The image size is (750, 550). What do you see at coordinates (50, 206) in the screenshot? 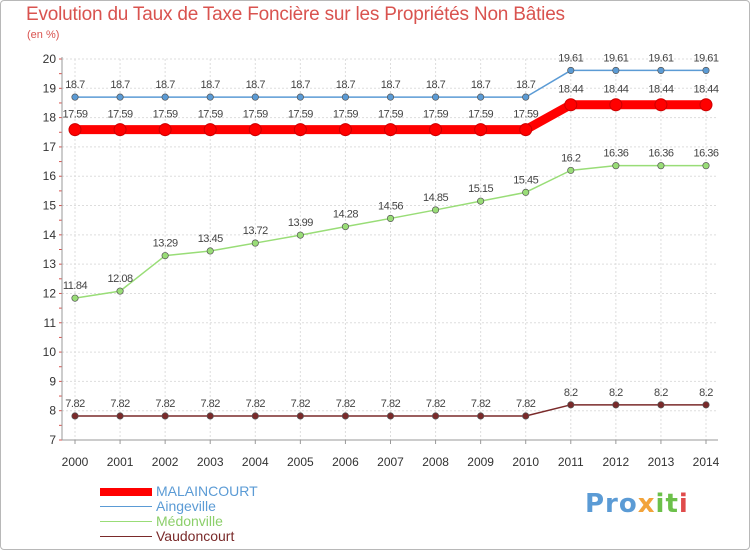
I see `y-tick-label: 15` at bounding box center [50, 206].